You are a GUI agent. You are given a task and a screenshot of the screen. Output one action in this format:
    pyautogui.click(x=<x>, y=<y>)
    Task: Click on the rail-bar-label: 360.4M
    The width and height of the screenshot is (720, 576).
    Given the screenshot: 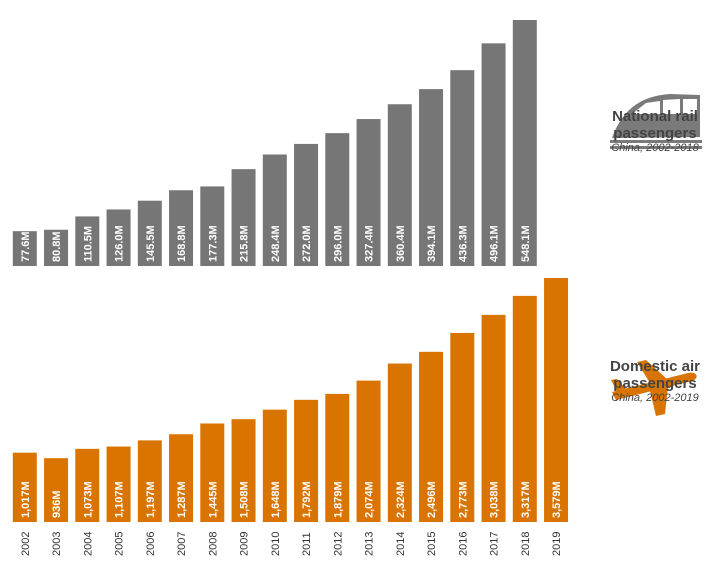 What is the action you would take?
    pyautogui.click(x=401, y=243)
    